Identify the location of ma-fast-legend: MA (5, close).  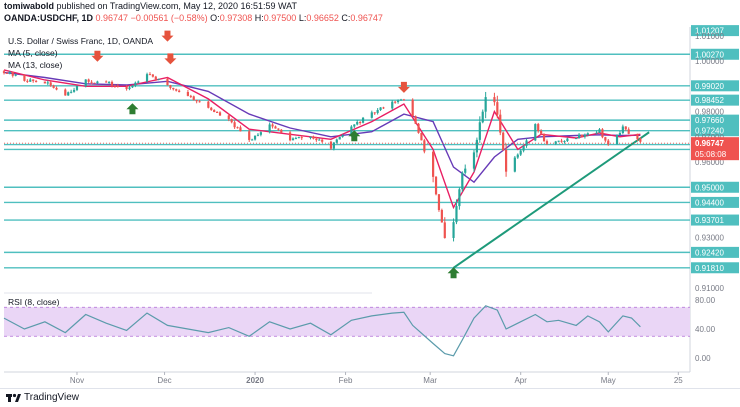
(33, 53).